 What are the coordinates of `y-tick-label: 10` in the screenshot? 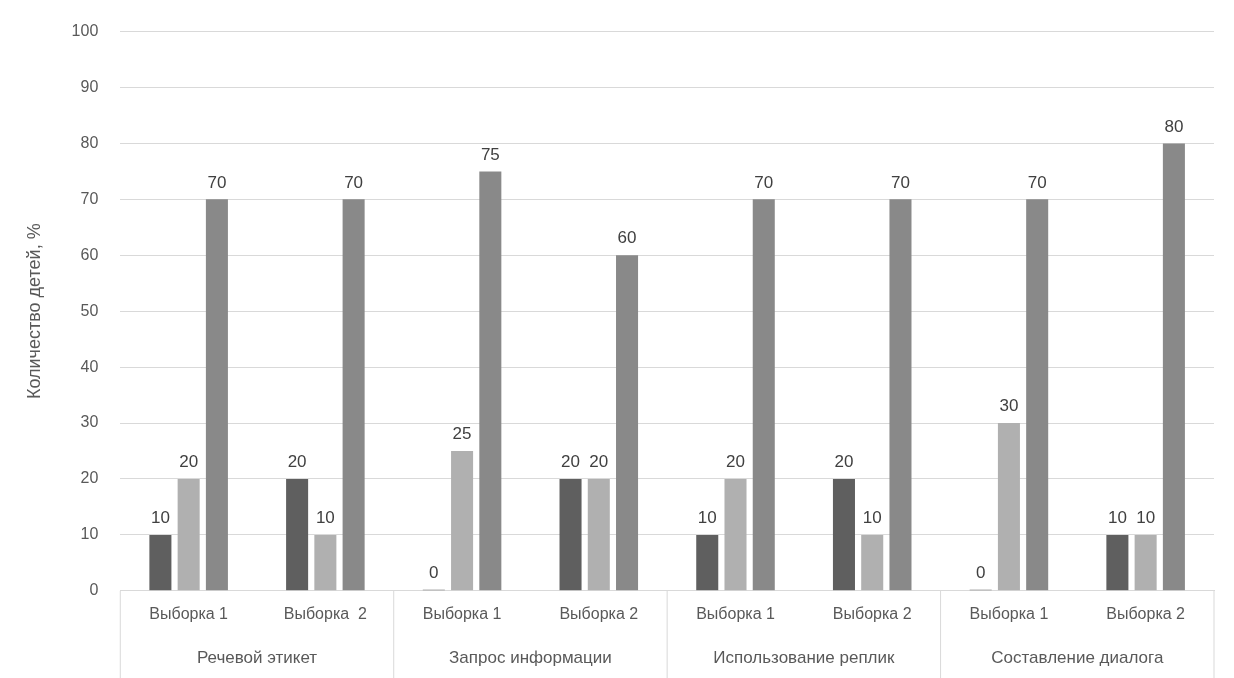 It's located at (89, 534).